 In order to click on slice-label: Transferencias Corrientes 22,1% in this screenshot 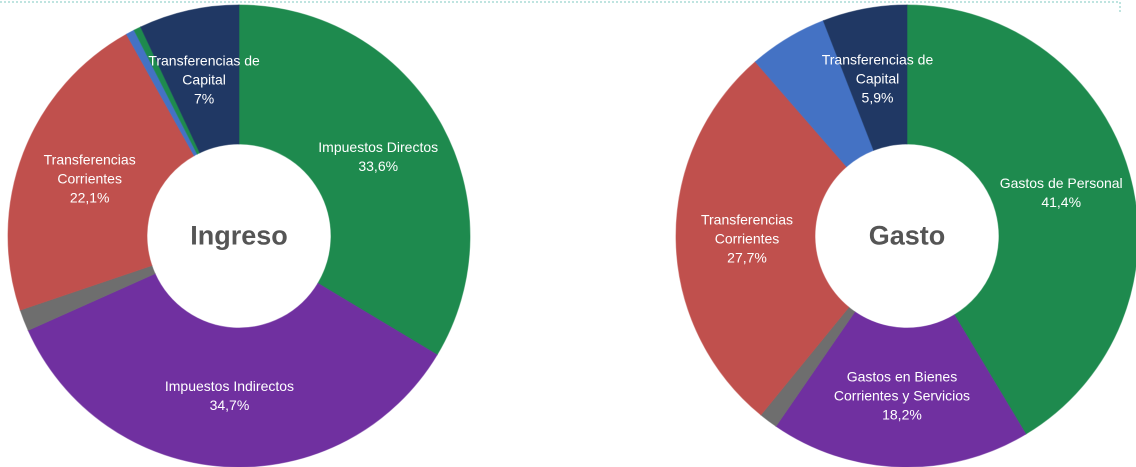, I will do `click(90, 178)`.